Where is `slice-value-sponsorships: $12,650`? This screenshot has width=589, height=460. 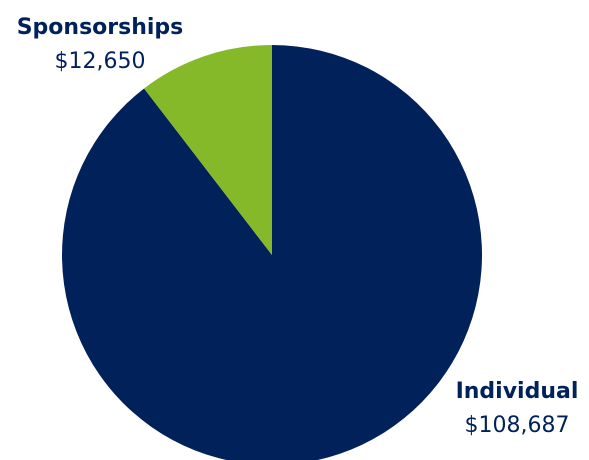 slice-value-sponsorships: $12,650 is located at coordinates (100, 61).